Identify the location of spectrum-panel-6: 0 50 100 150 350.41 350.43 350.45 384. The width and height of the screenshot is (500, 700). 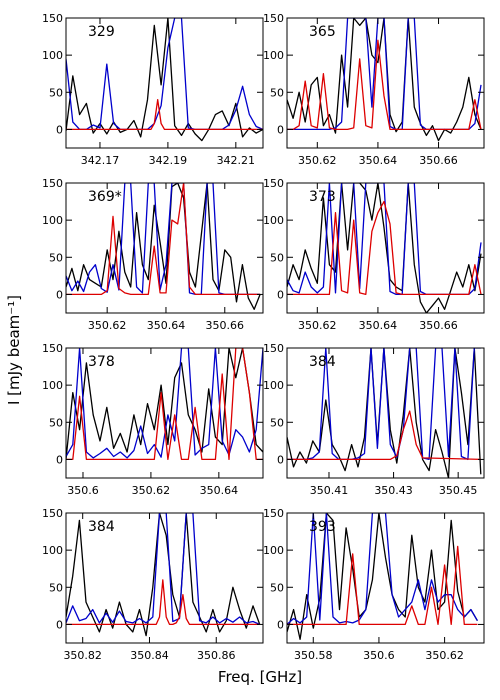
(374, 419).